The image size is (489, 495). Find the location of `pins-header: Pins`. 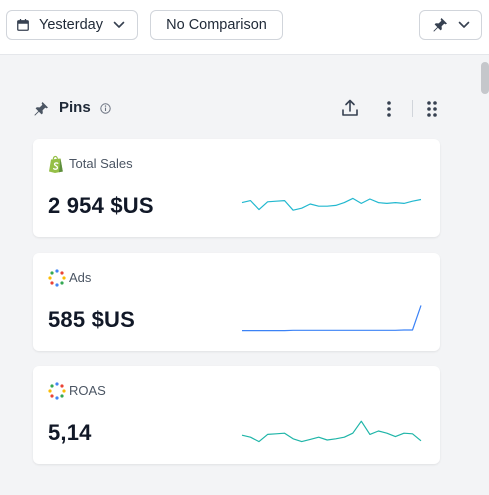

pins-header: Pins is located at coordinates (238, 109).